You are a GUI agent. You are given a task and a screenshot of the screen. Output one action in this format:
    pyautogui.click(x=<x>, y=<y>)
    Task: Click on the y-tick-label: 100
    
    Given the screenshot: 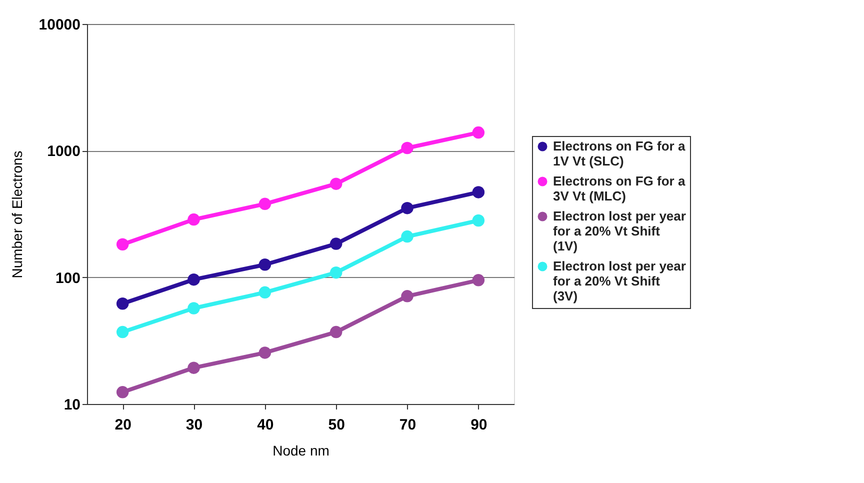 What is the action you would take?
    pyautogui.click(x=67, y=278)
    